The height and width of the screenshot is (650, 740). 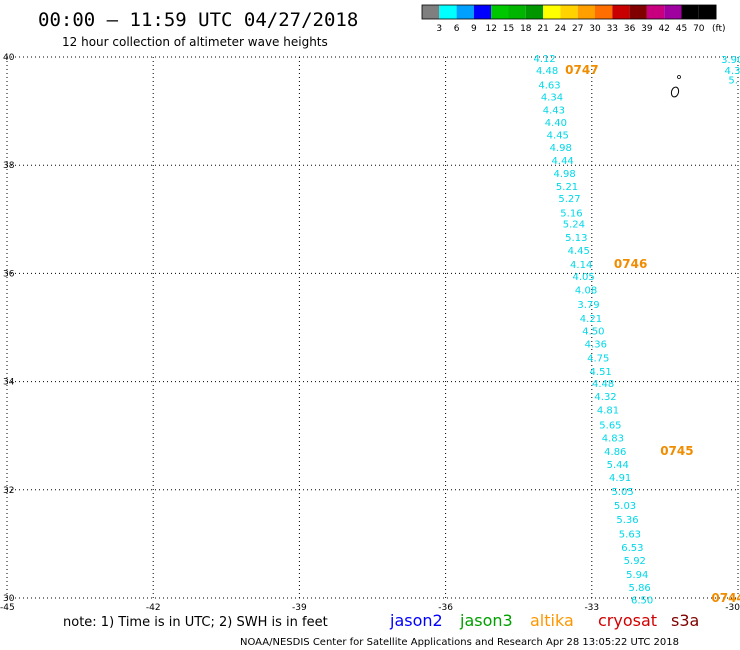 I want to click on scale-tick-label: 9, so click(x=474, y=29).